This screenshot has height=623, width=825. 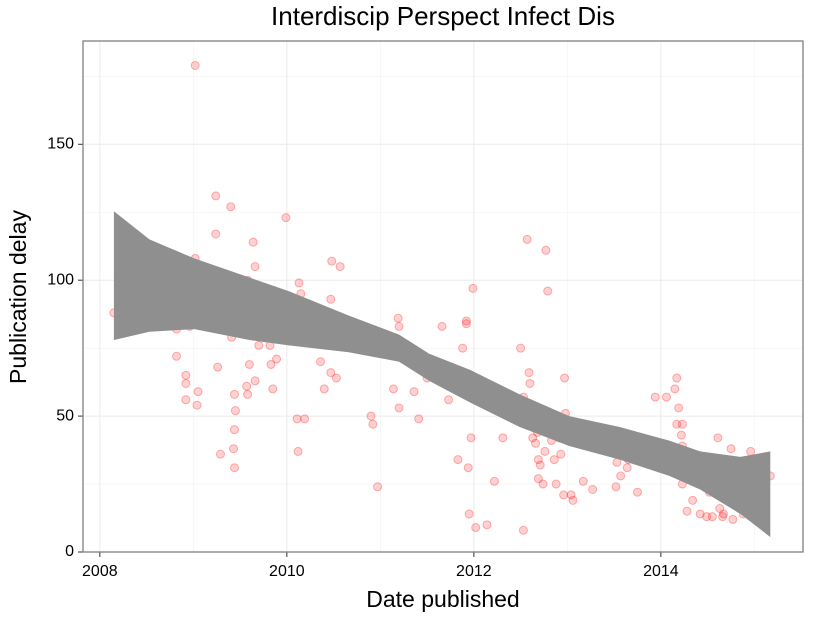 What do you see at coordinates (661, 571) in the screenshot?
I see `x-tick-label: 2014` at bounding box center [661, 571].